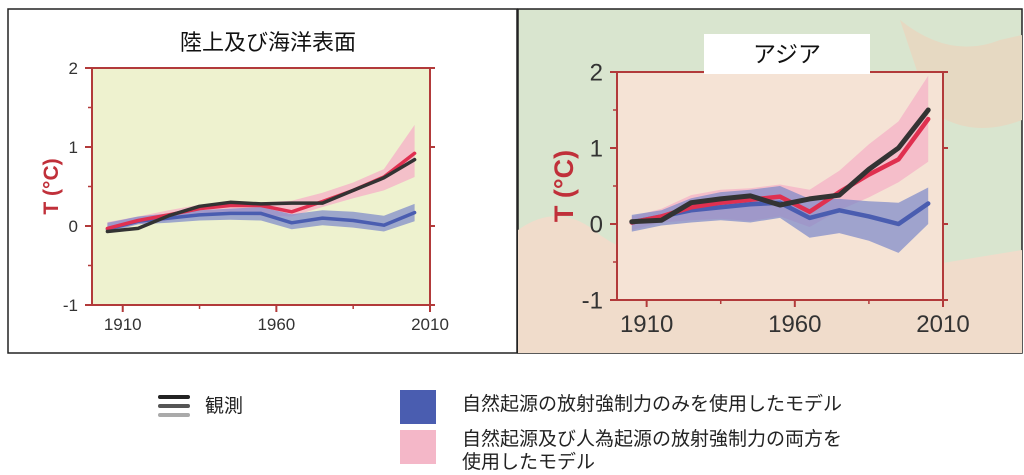  What do you see at coordinates (652, 404) in the screenshot?
I see `legend-natural-label: 自然起源の放射強制力のみを使用したモデル` at bounding box center [652, 404].